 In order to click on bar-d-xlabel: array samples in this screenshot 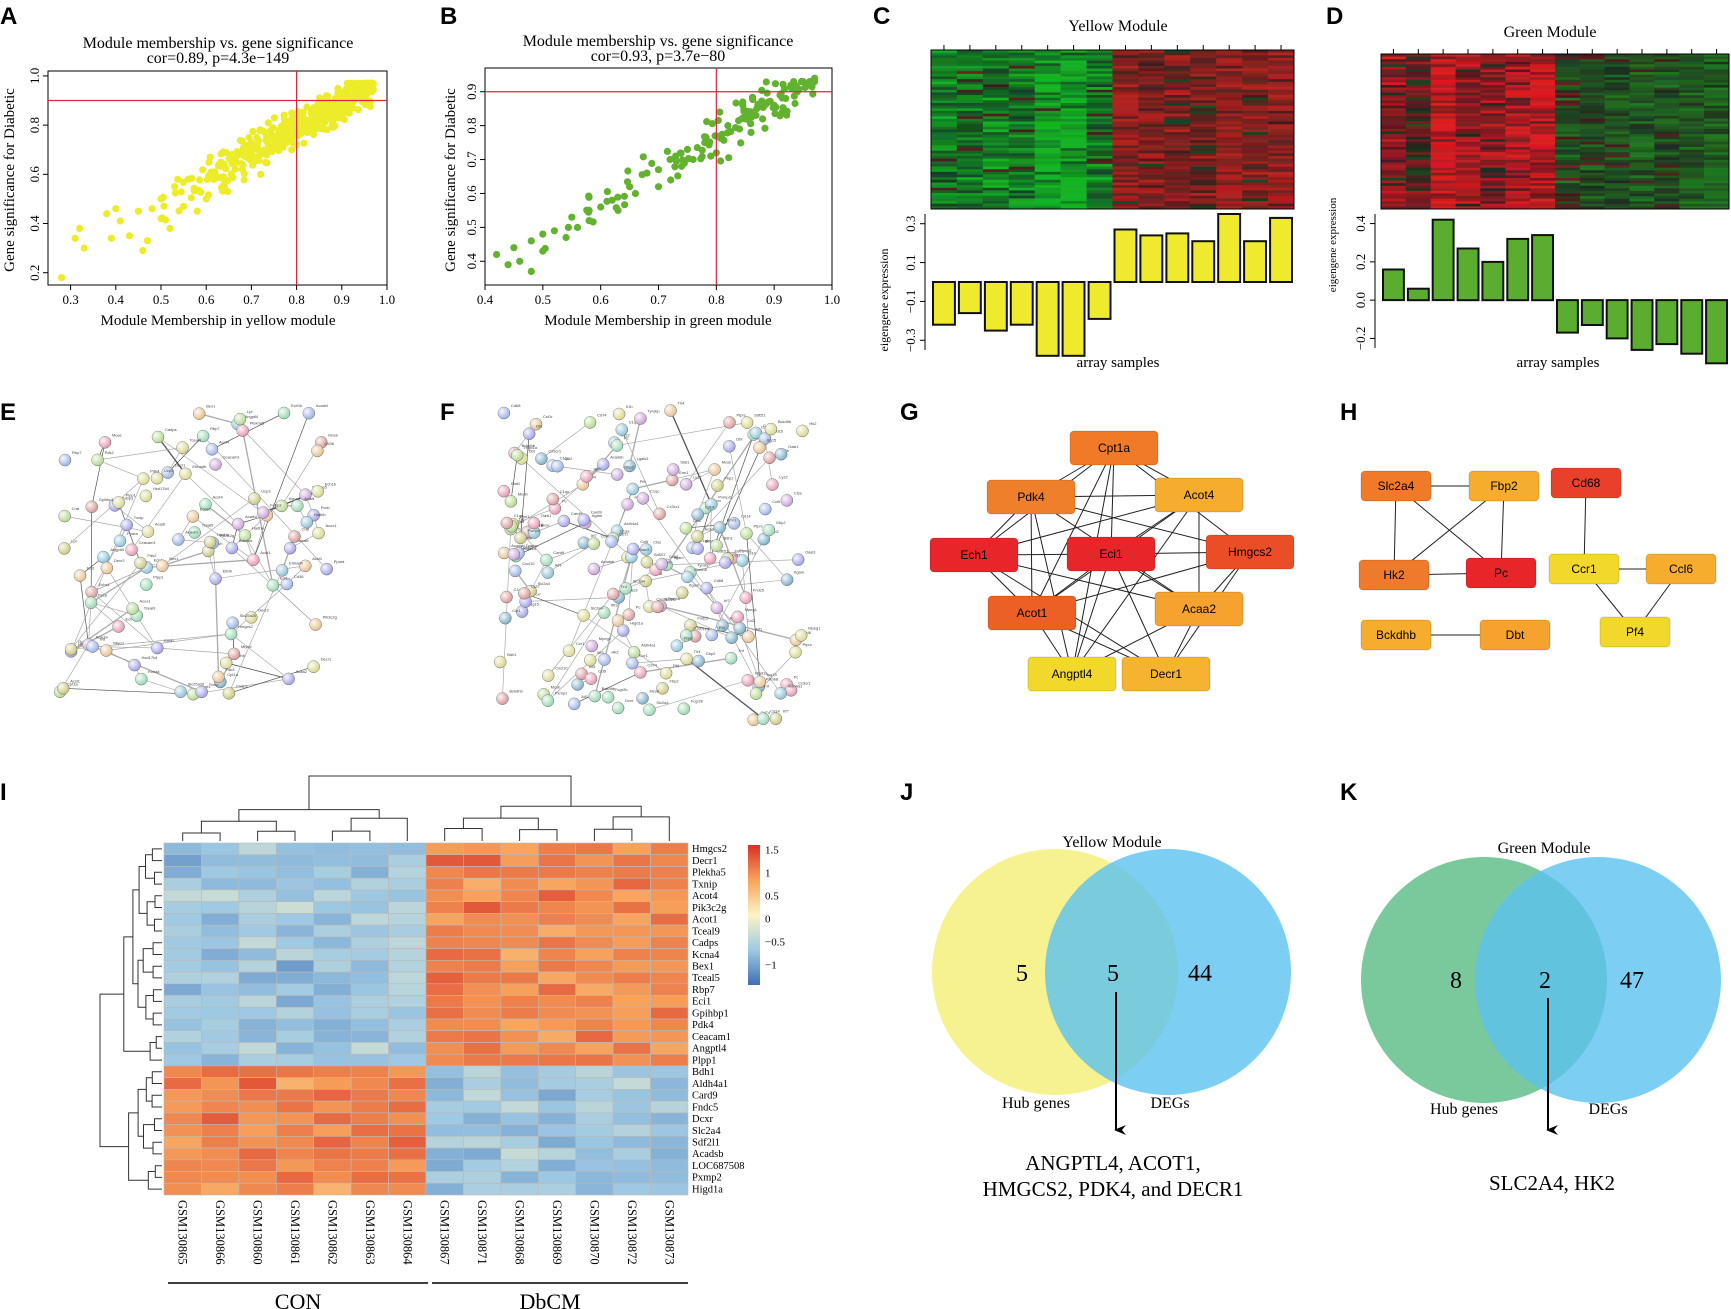, I will do `click(1558, 363)`.